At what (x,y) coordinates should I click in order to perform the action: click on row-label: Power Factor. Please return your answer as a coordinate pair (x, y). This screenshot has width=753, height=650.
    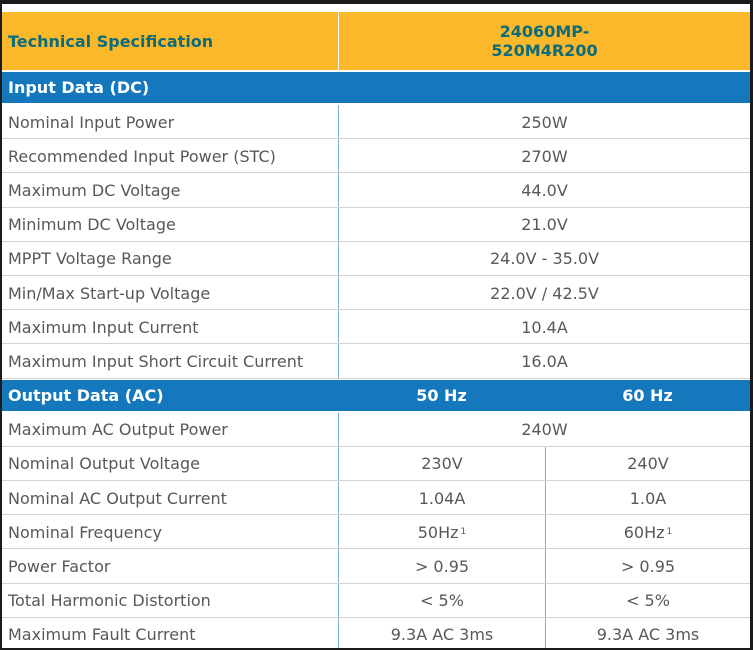
    Looking at the image, I should click on (59, 566).